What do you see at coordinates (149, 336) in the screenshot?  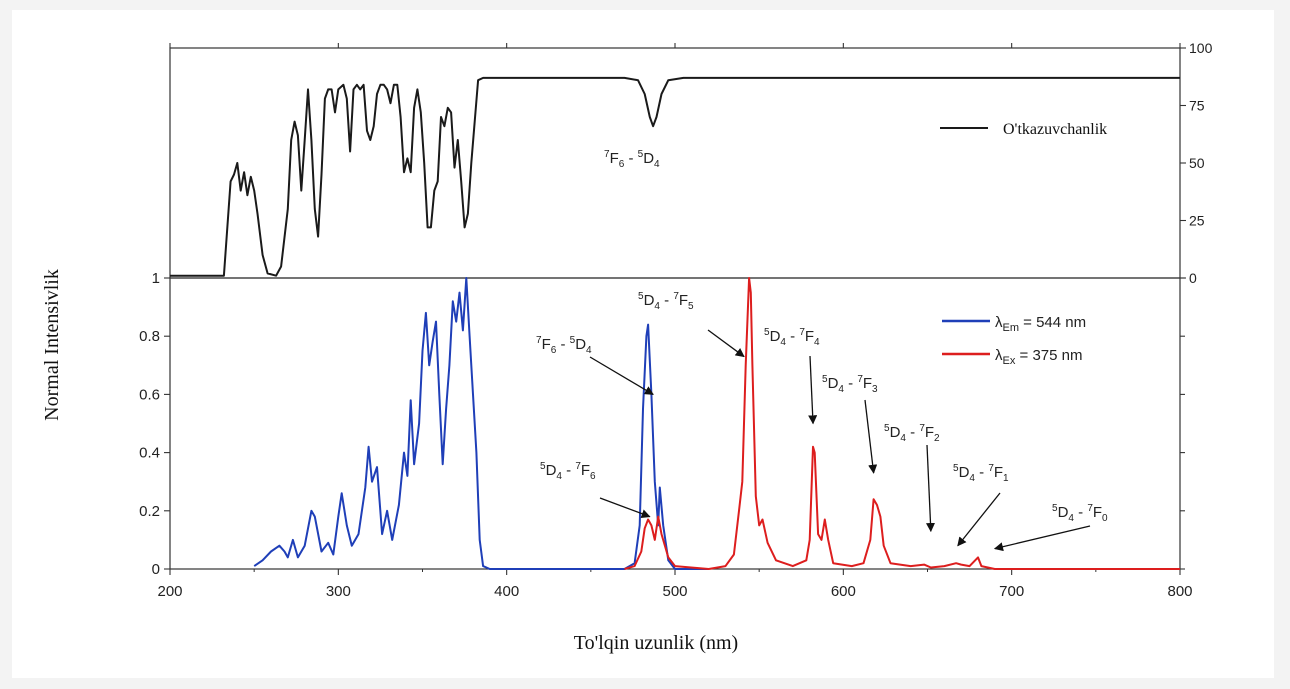 I see `y-tick-label: 0.8` at bounding box center [149, 336].